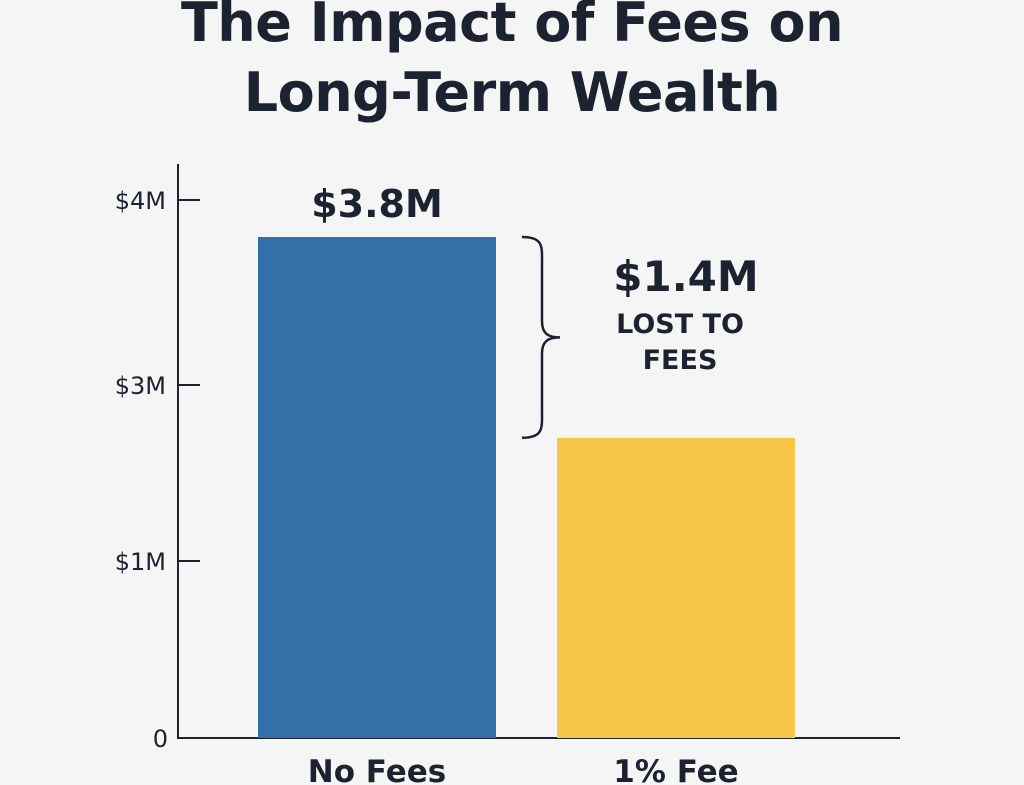  What do you see at coordinates (377, 769) in the screenshot?
I see `category-label: No Fees` at bounding box center [377, 769].